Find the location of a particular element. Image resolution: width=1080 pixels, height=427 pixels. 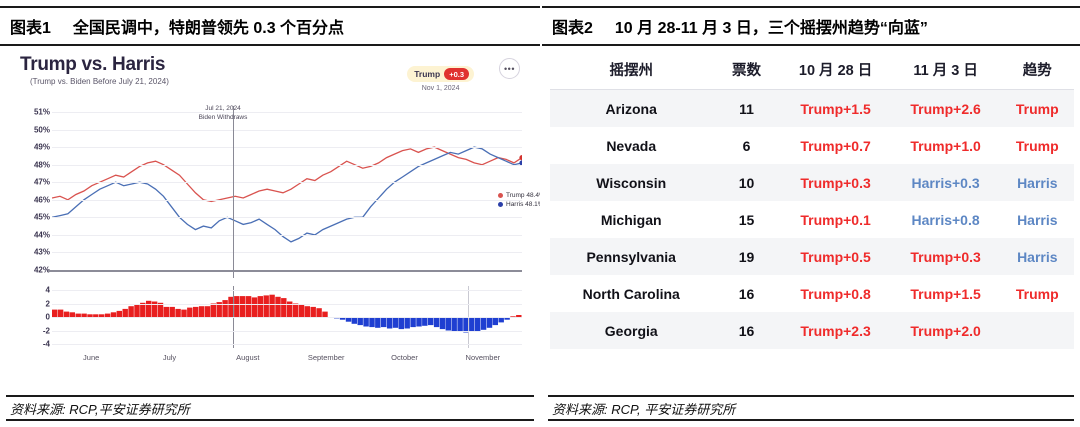

poll-ytick: 49% is located at coordinates (41, 147).